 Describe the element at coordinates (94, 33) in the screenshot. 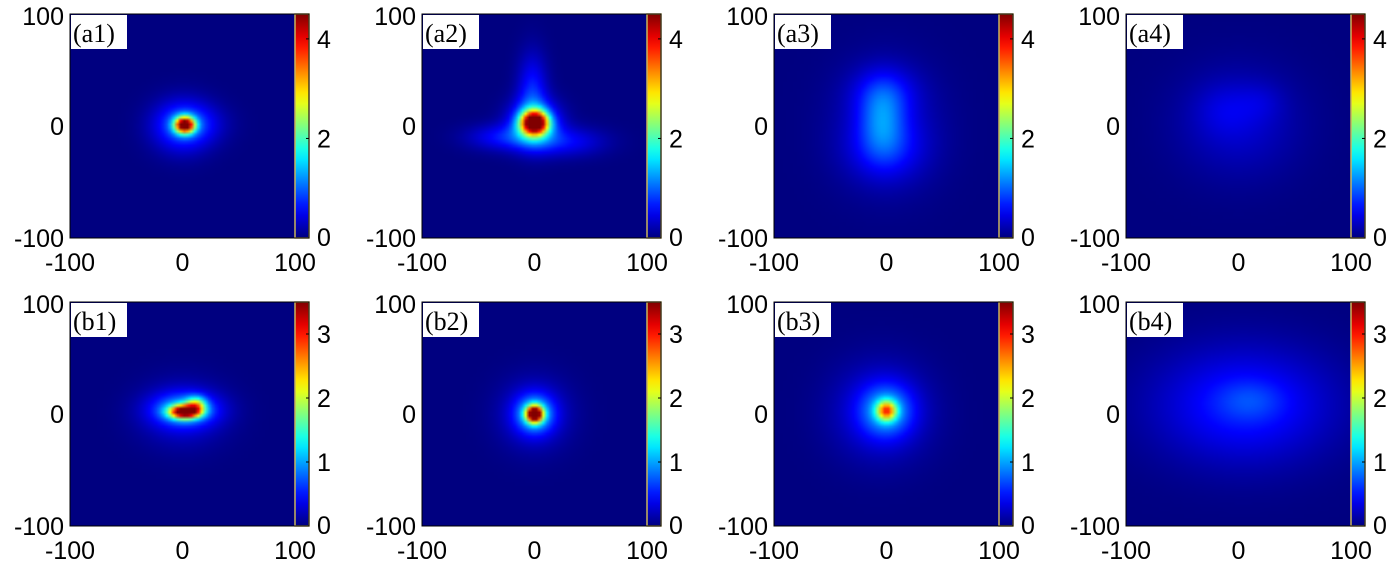

I see `panel-label: (a1)` at that location.